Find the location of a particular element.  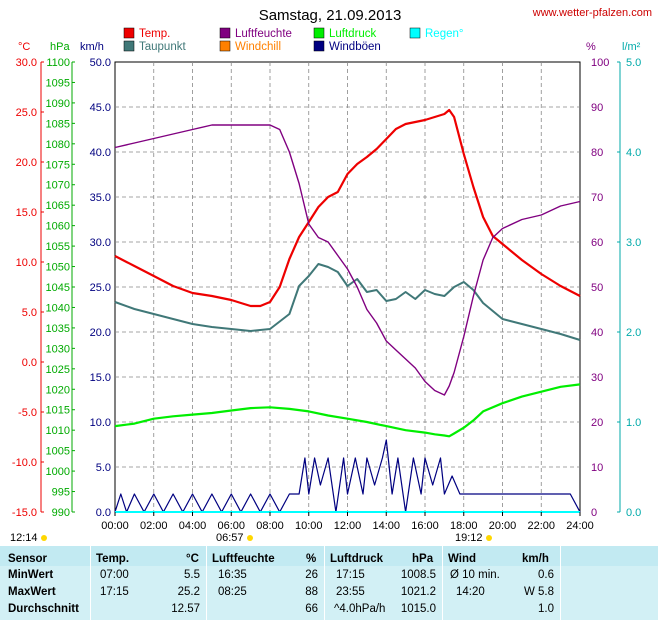

temp-tick-label: -15.0 is located at coordinates (24, 513).